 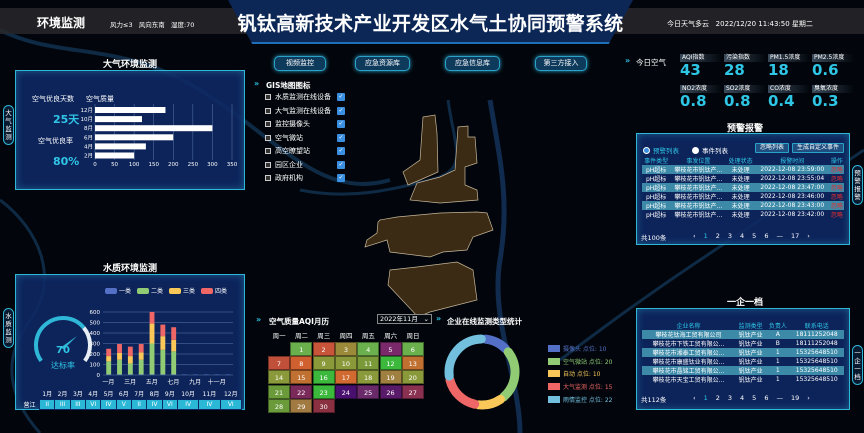 What do you see at coordinates (279, 405) in the screenshot?
I see `calendar-day: 28` at bounding box center [279, 405].